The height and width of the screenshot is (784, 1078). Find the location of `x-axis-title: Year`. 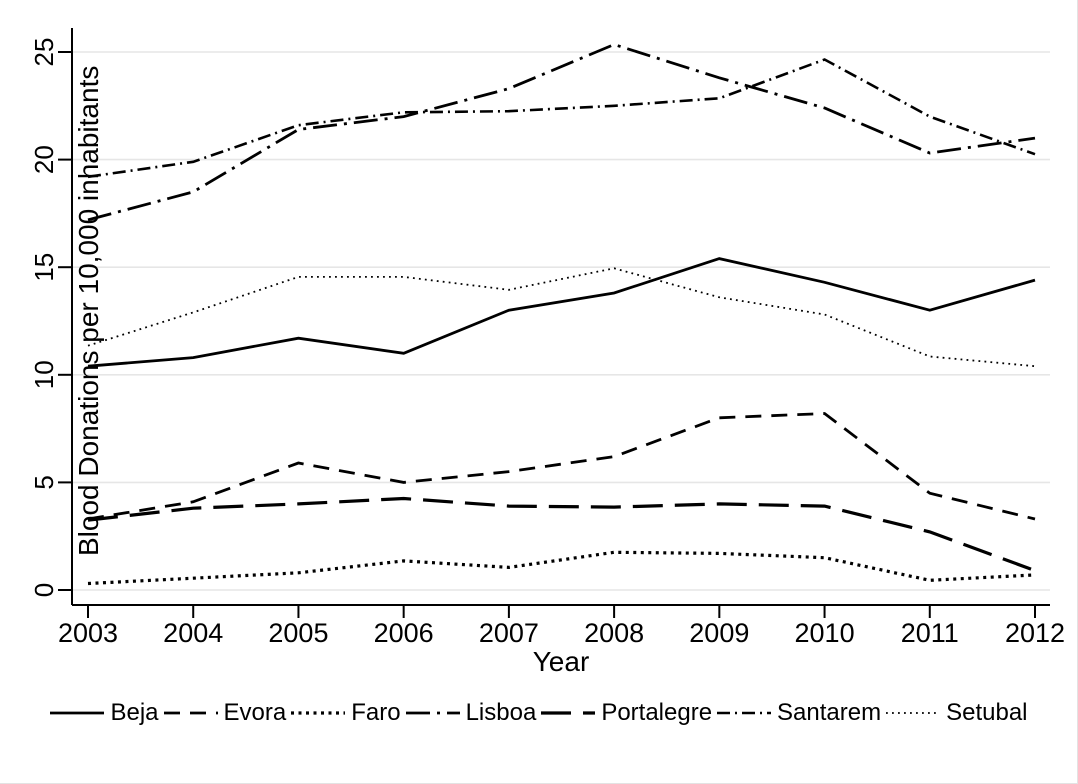

x-axis-title: Year is located at coordinates (561, 661).